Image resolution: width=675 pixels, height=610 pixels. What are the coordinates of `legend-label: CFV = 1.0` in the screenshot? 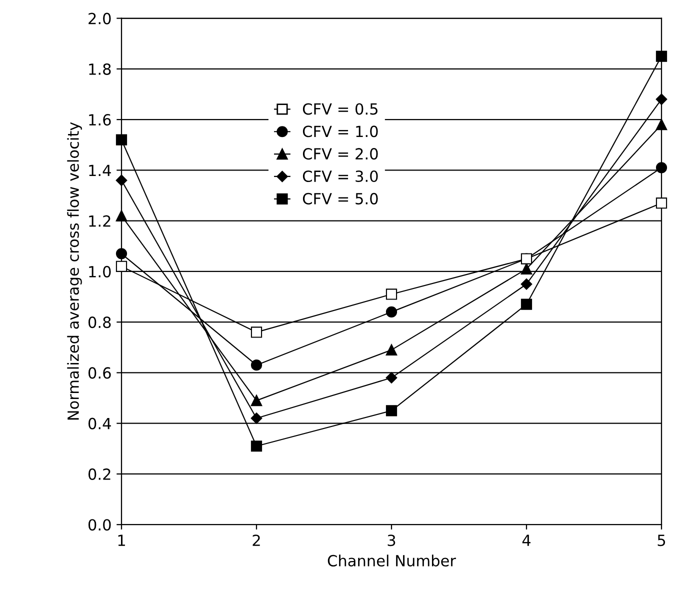 It's located at (340, 132).